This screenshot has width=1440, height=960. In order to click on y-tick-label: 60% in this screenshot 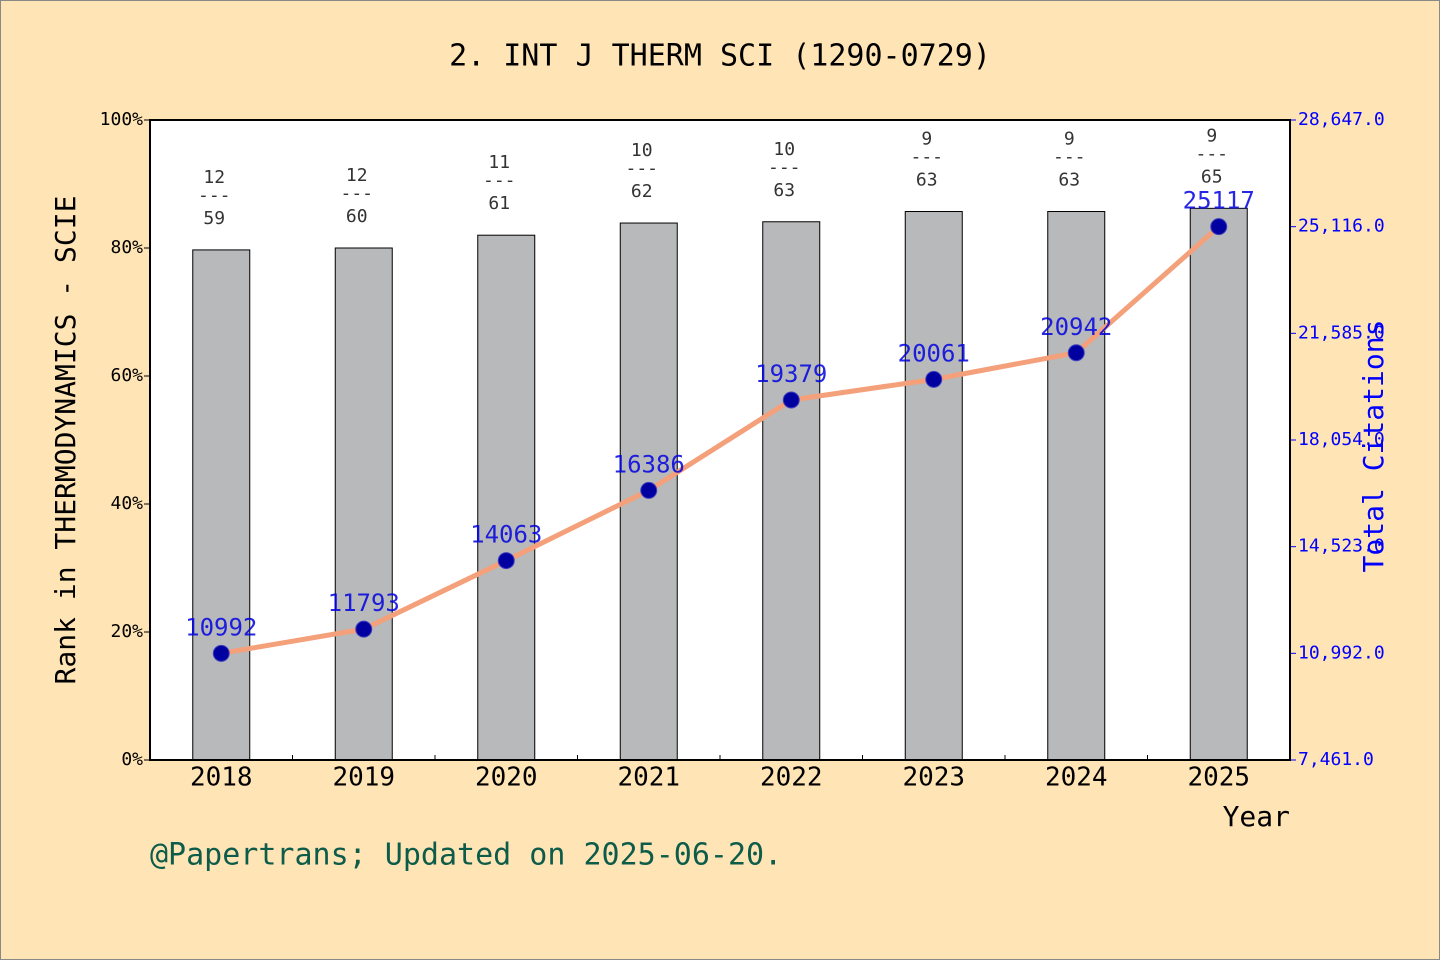, I will do `click(126, 375)`.